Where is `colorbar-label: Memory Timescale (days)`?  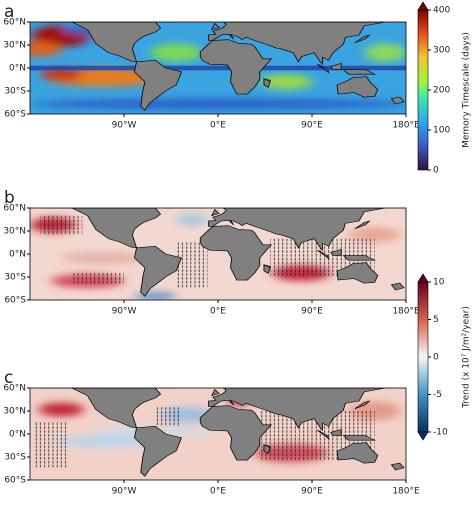
colorbar-label: Memory Timescale (days) is located at coordinates (467, 90).